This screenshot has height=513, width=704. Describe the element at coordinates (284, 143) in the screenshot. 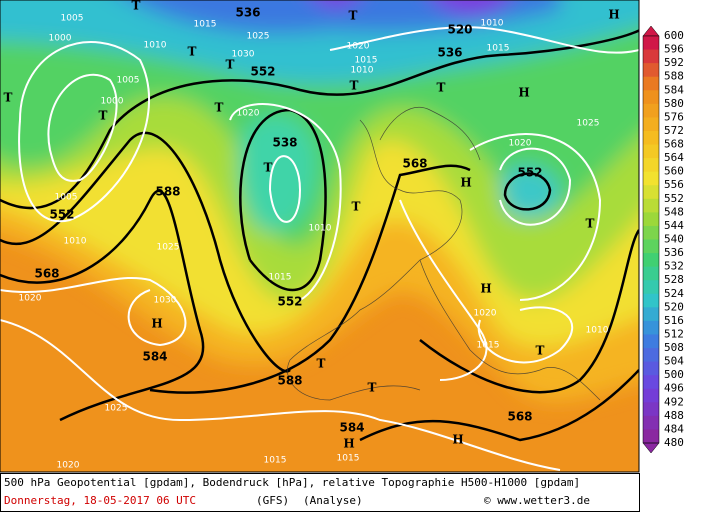

I see `geopotential-label: 538` at that location.